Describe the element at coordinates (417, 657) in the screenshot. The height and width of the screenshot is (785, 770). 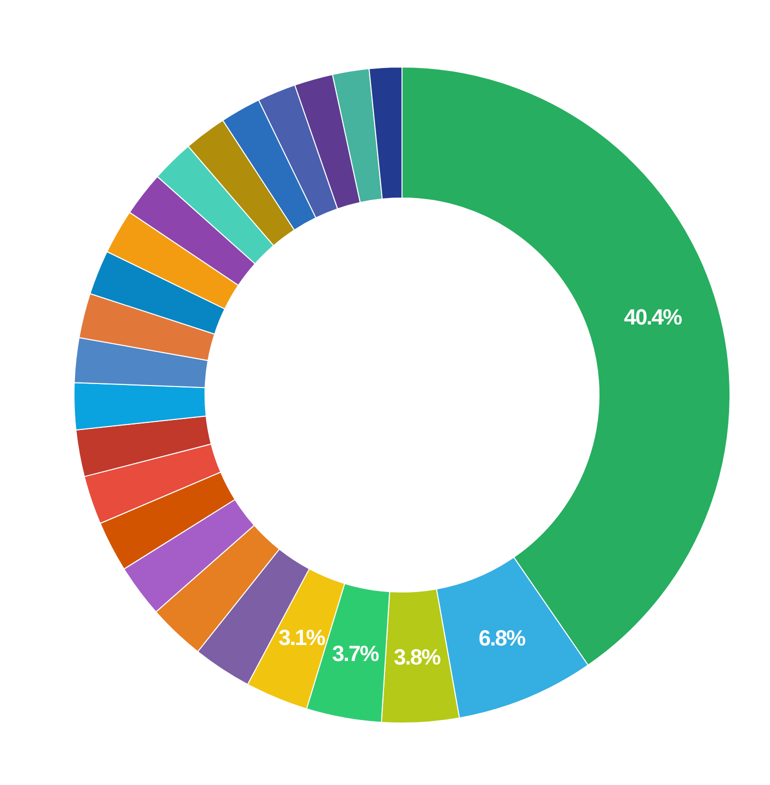
I see `data-label: 3.8%` at that location.